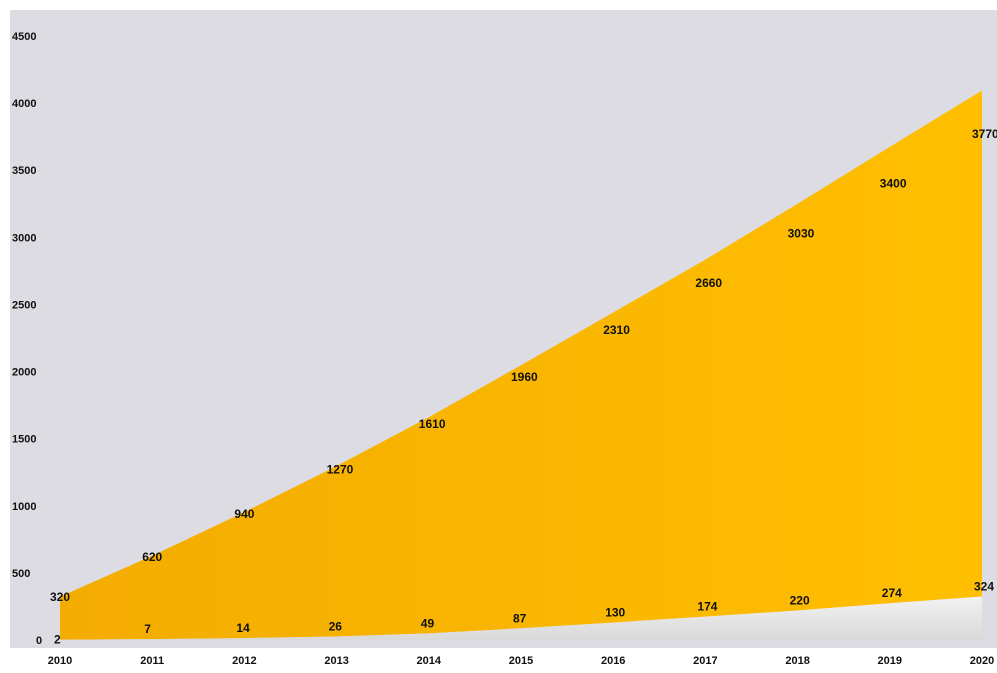  Describe the element at coordinates (984, 134) in the screenshot. I see `data-label-series-1: 3770` at that location.